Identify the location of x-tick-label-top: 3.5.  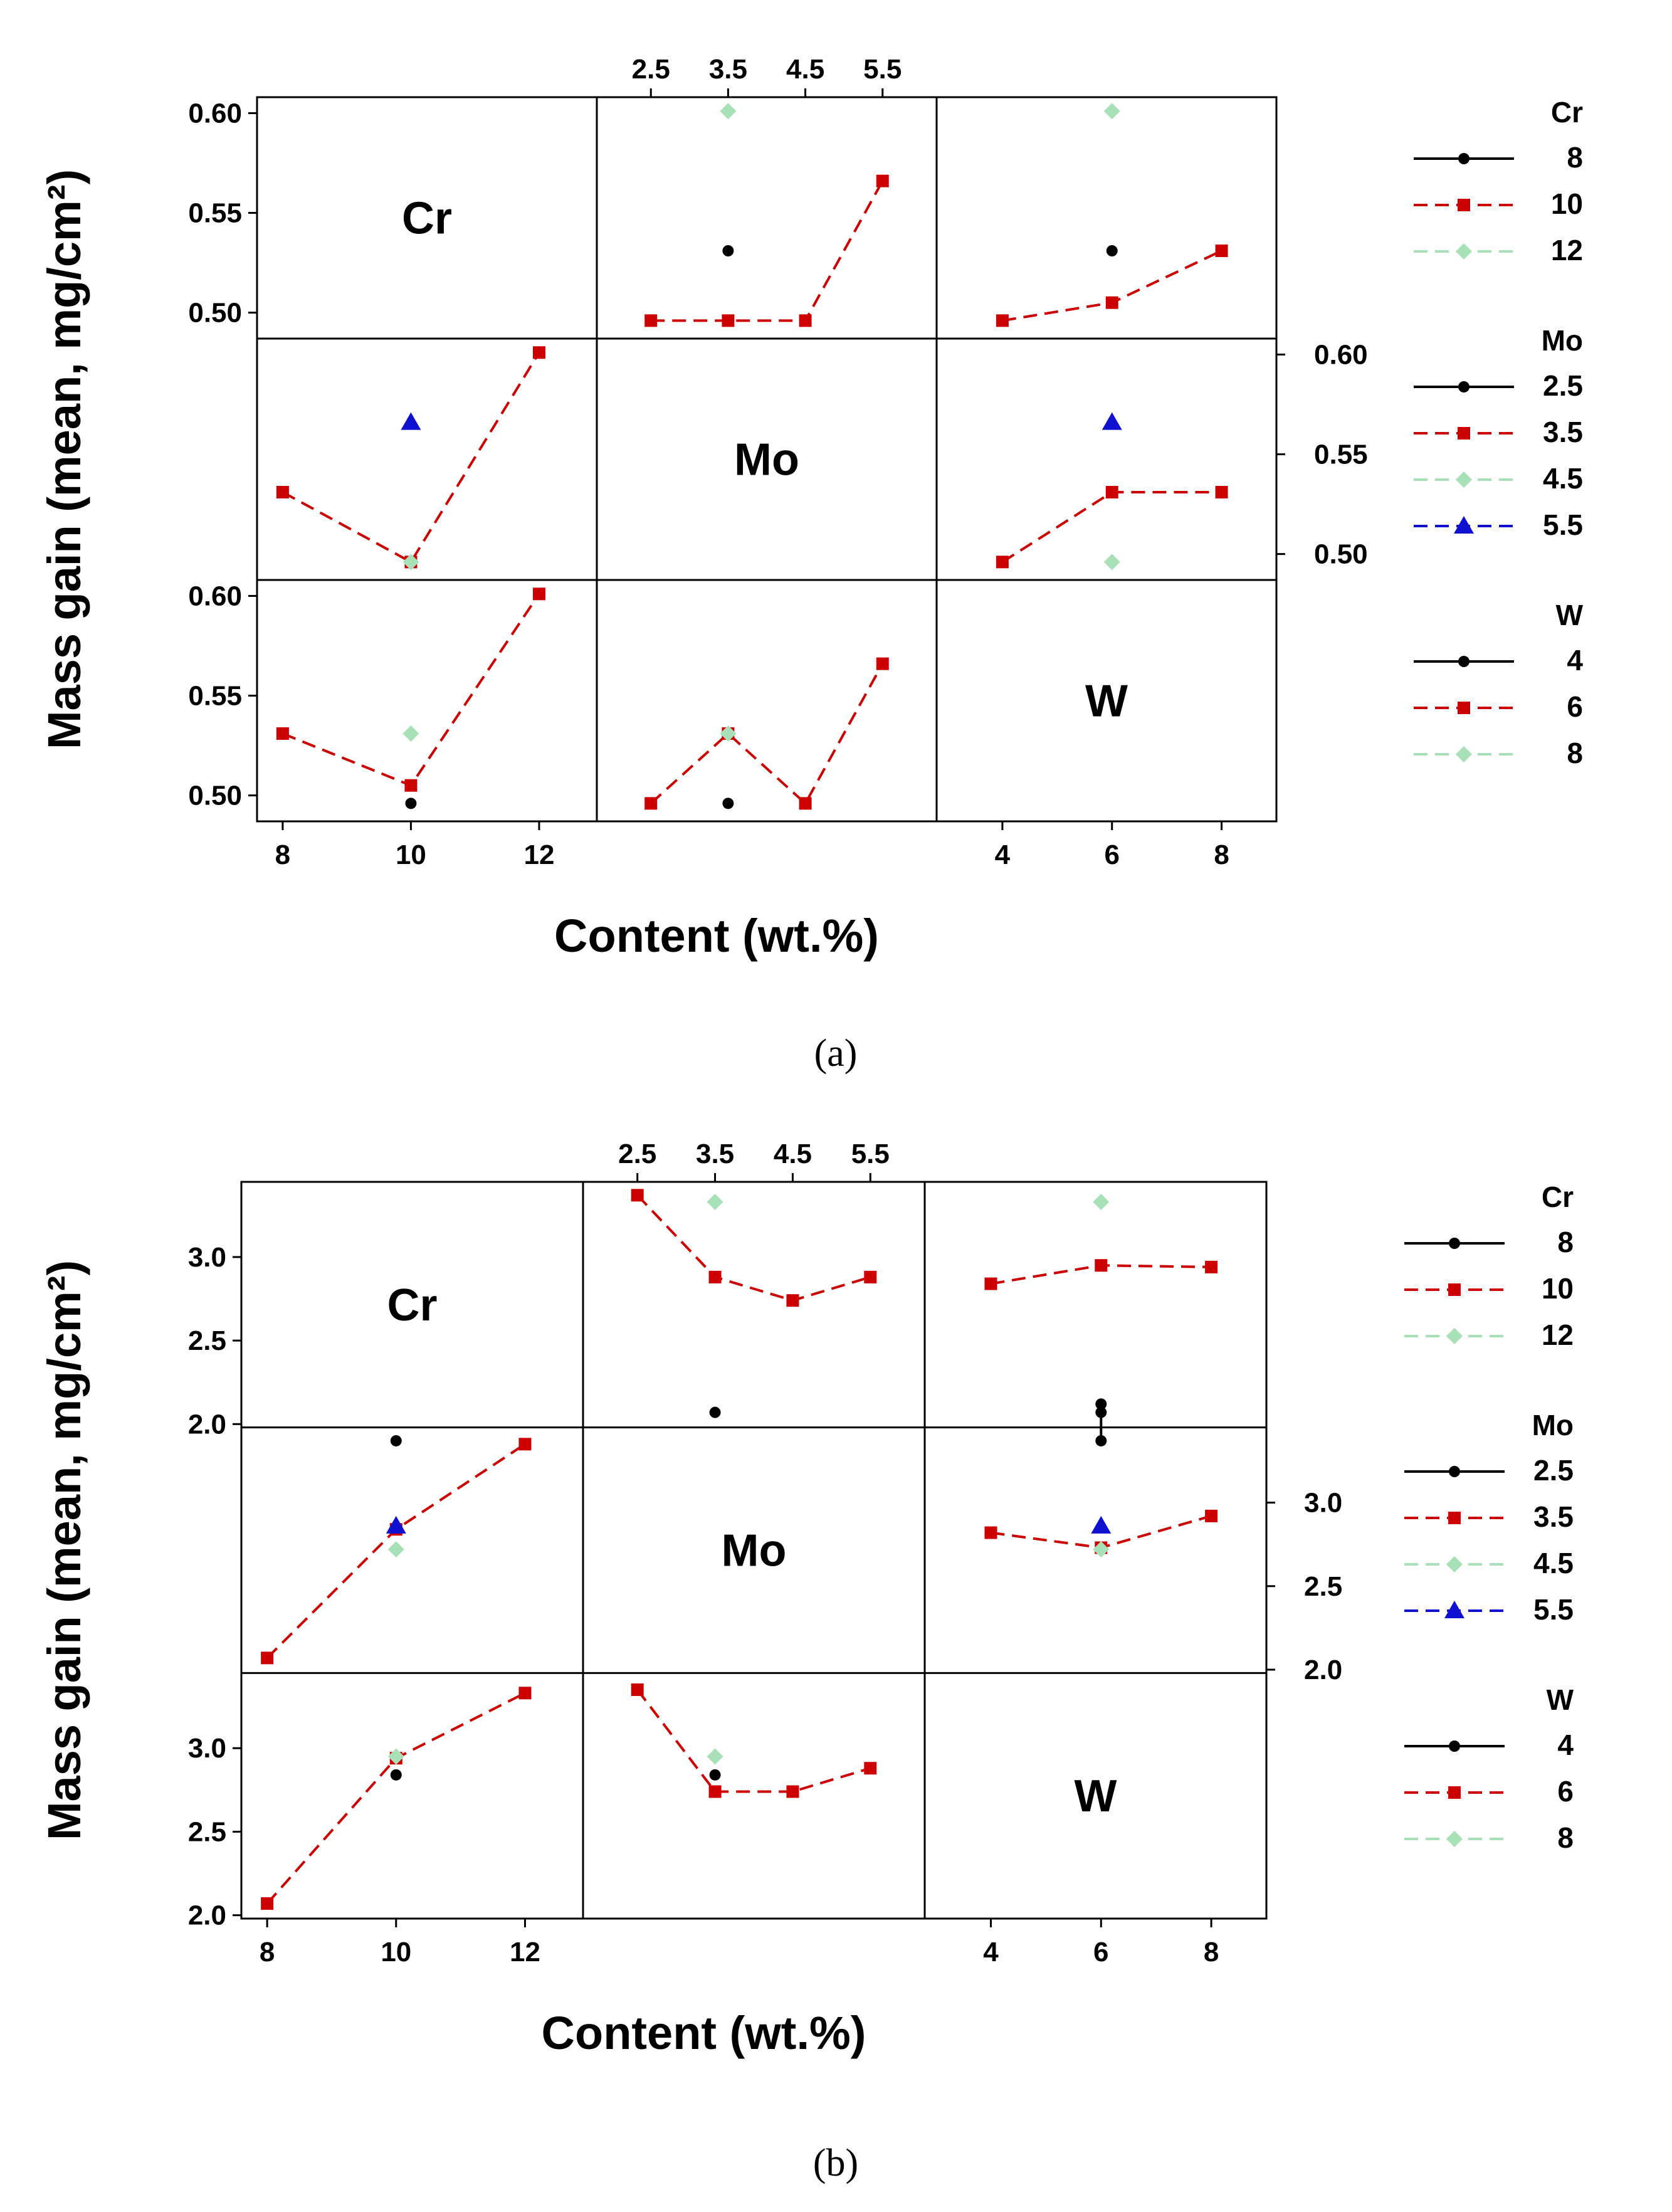
(715, 1154).